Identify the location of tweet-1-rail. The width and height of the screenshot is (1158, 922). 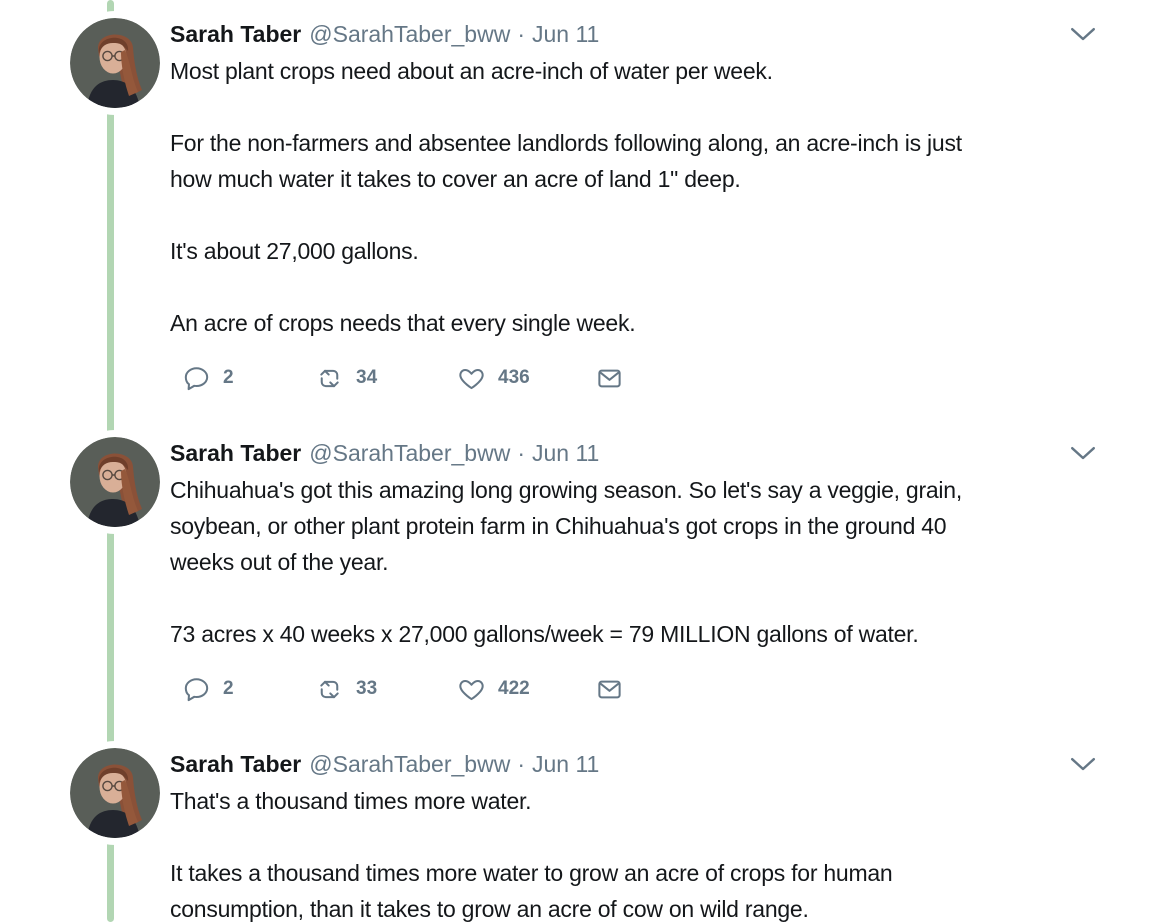
(120, 204).